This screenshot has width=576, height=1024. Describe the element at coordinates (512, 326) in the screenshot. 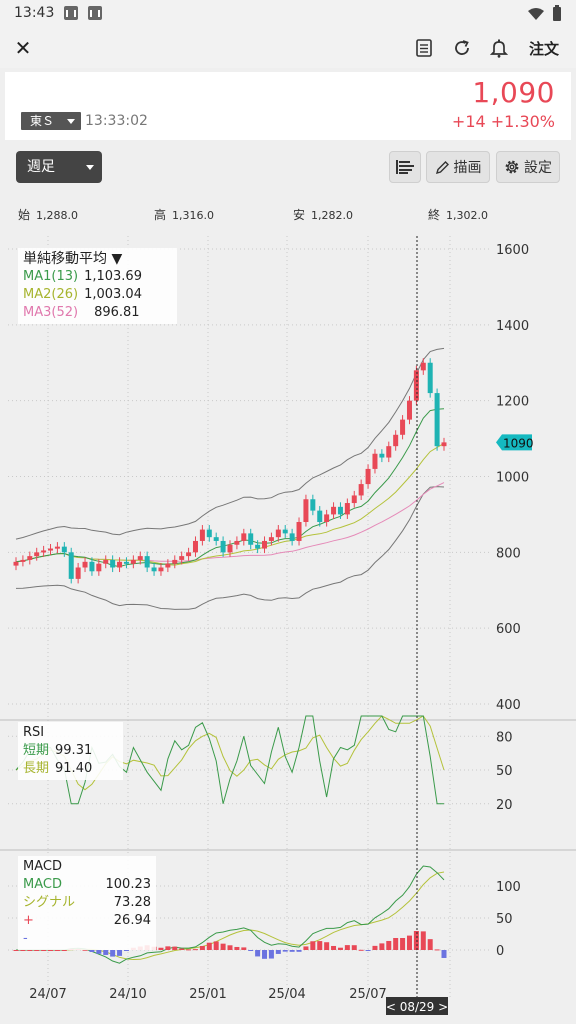

I see `price-axis-tick: 1400` at that location.